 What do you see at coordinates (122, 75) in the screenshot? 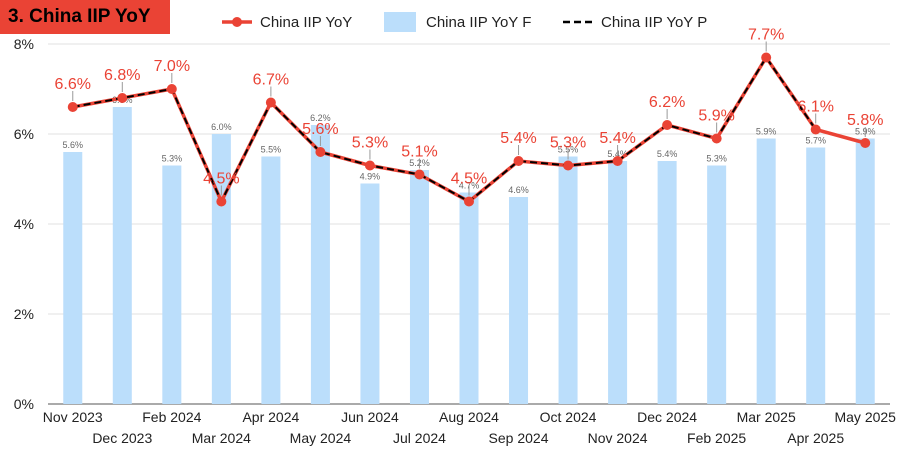
I see `line-value-label: 6.8%` at bounding box center [122, 75].